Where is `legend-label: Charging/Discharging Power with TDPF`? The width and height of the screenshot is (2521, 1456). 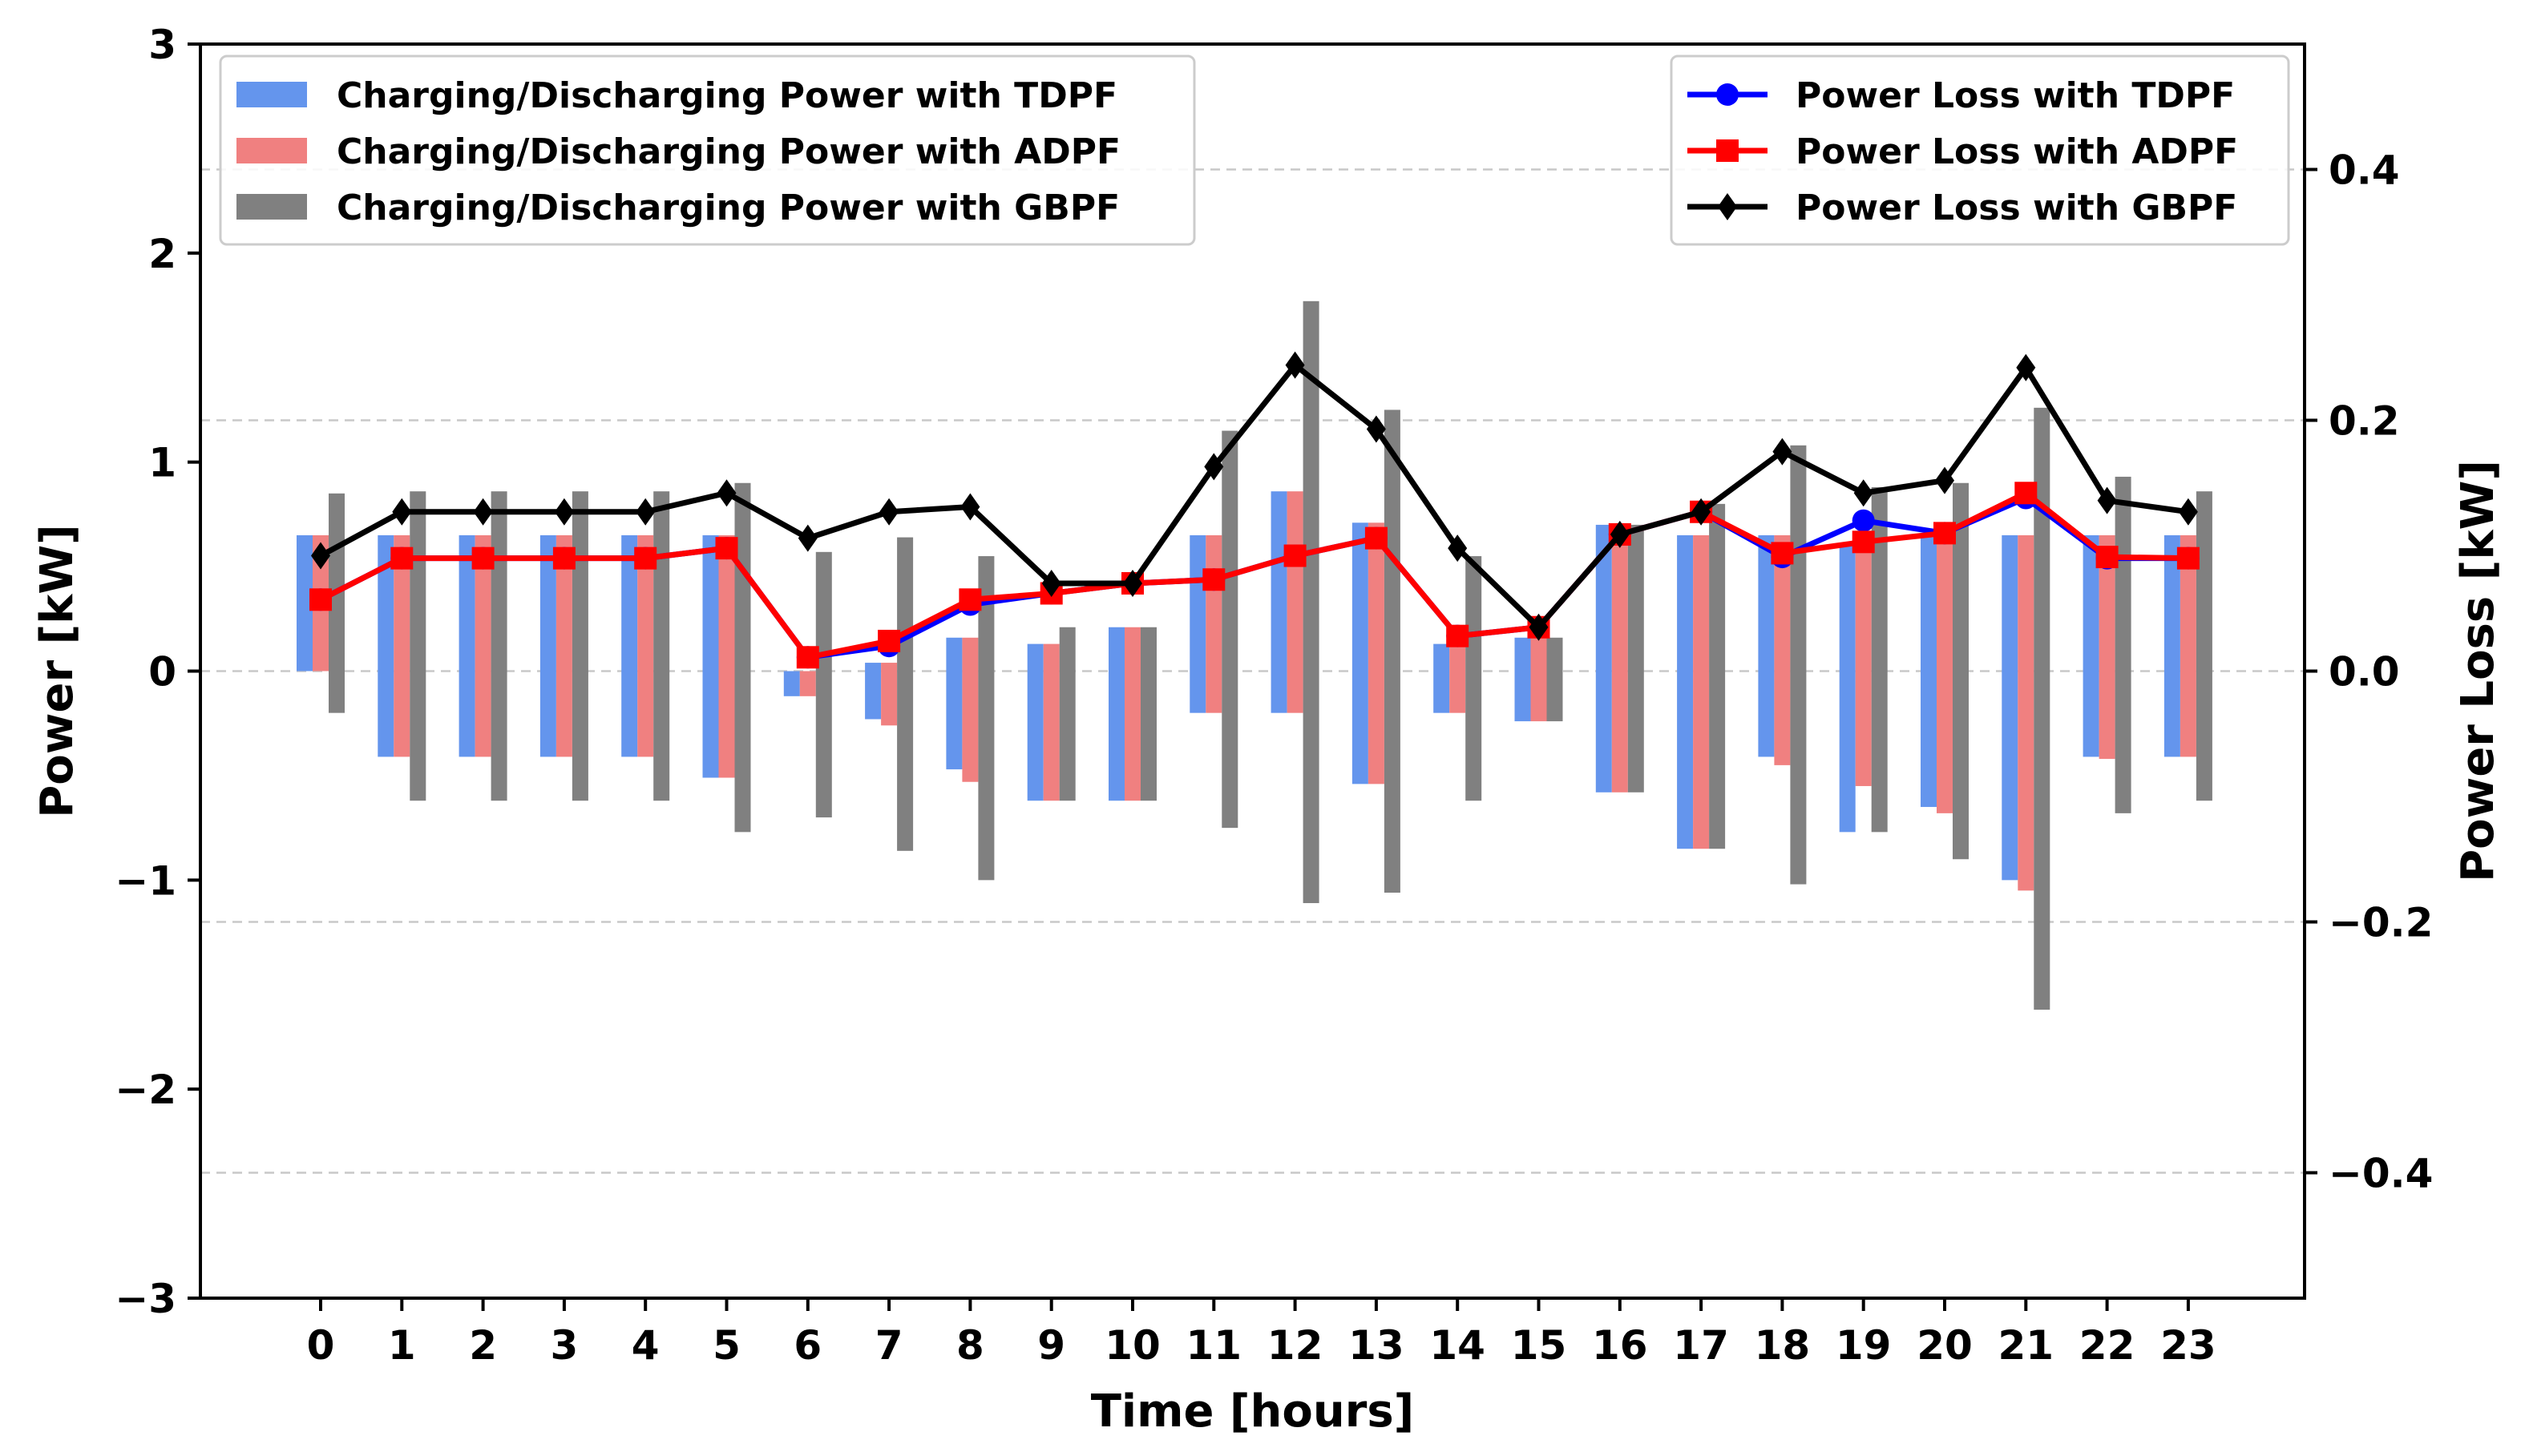 legend-label: Charging/Discharging Power with TDPF is located at coordinates (727, 96).